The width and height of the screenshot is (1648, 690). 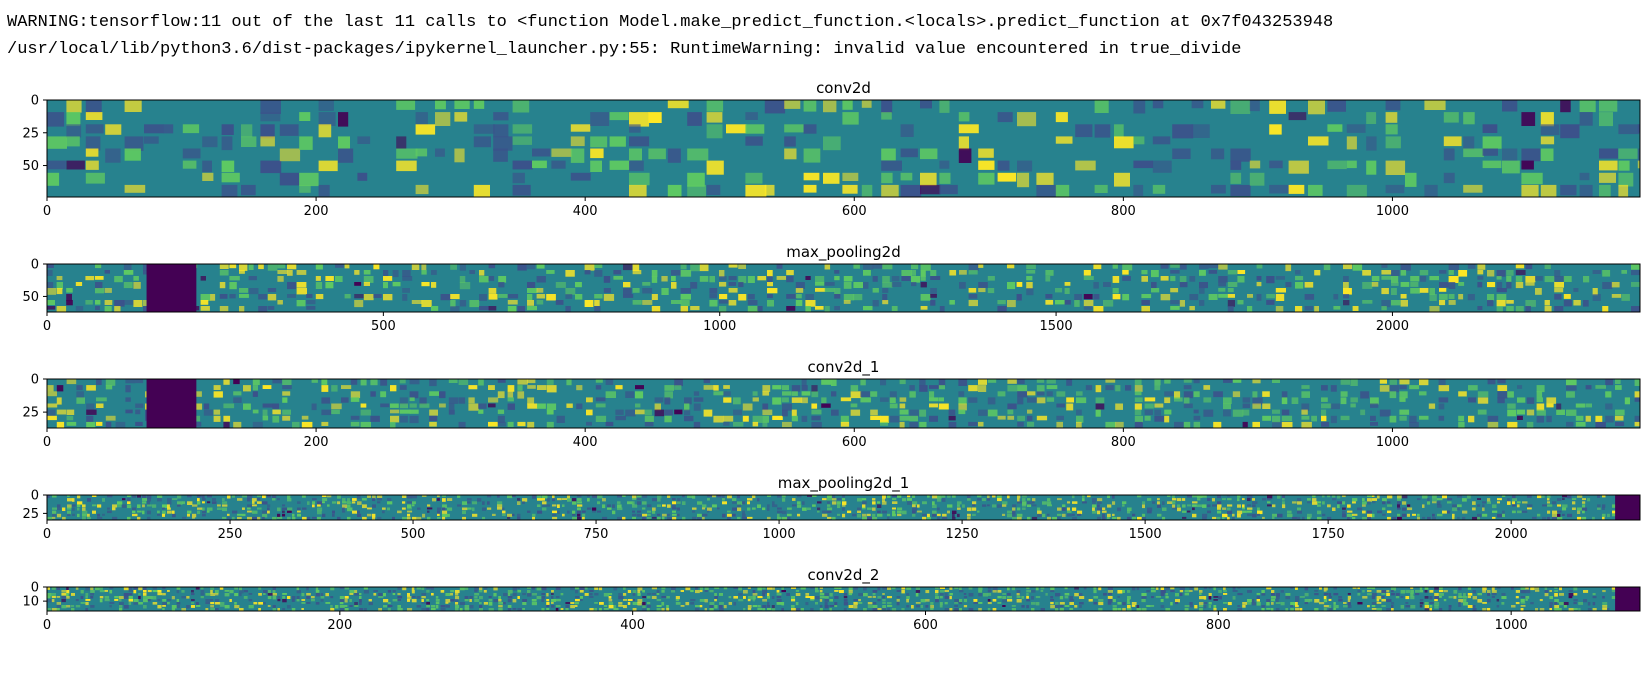 I want to click on y-tick-label: 0, so click(x=35, y=265).